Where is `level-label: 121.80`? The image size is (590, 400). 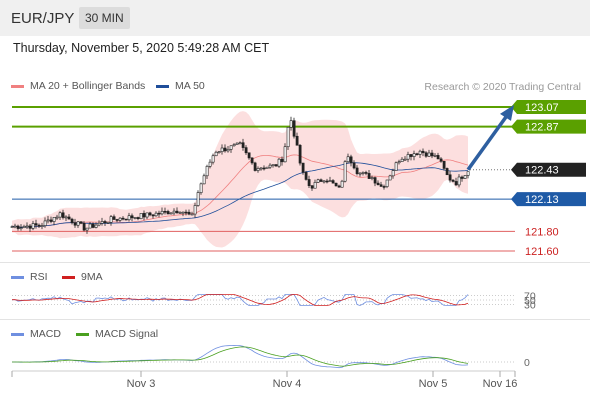 level-label: 121.80 is located at coordinates (542, 232).